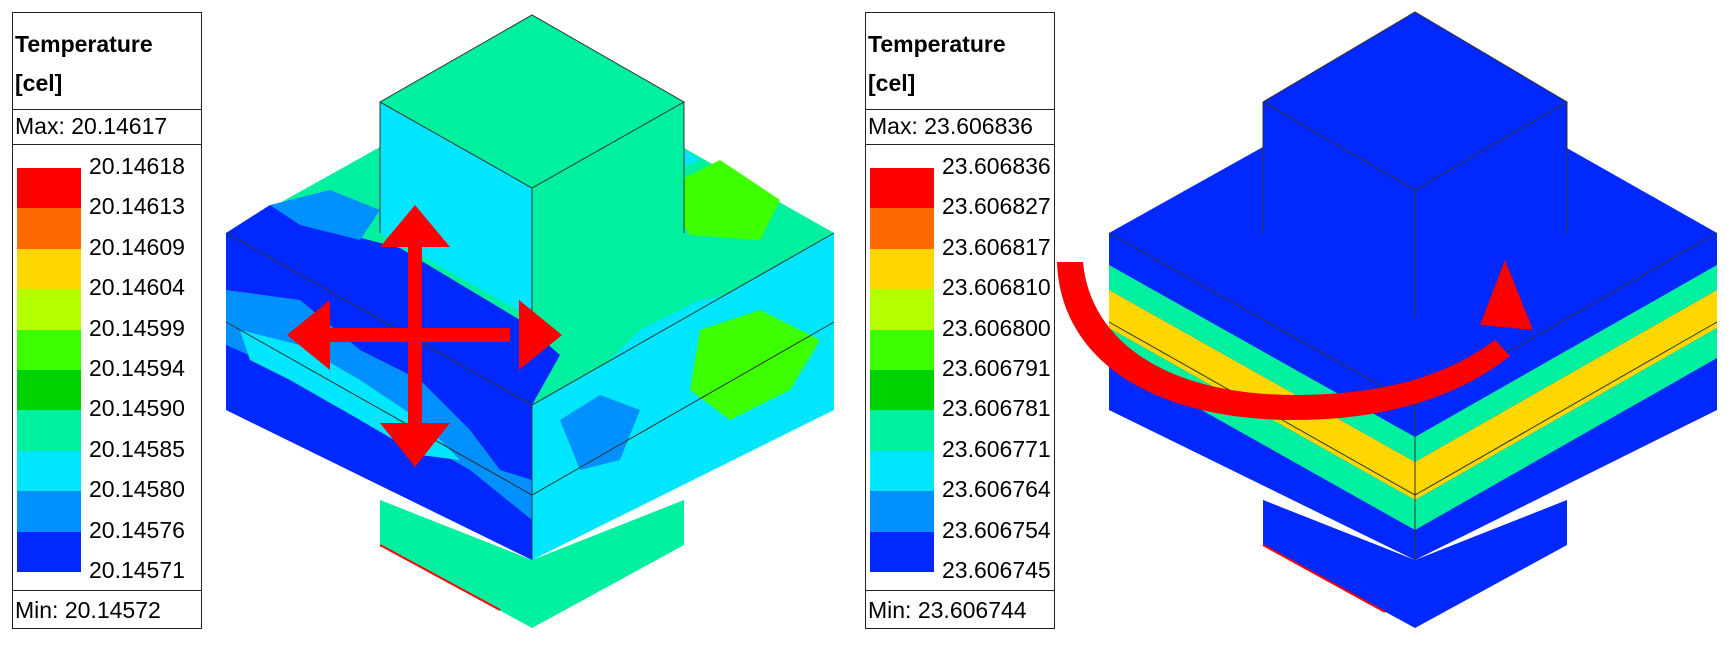  What do you see at coordinates (137, 287) in the screenshot?
I see `scale-tick: 20.14604` at bounding box center [137, 287].